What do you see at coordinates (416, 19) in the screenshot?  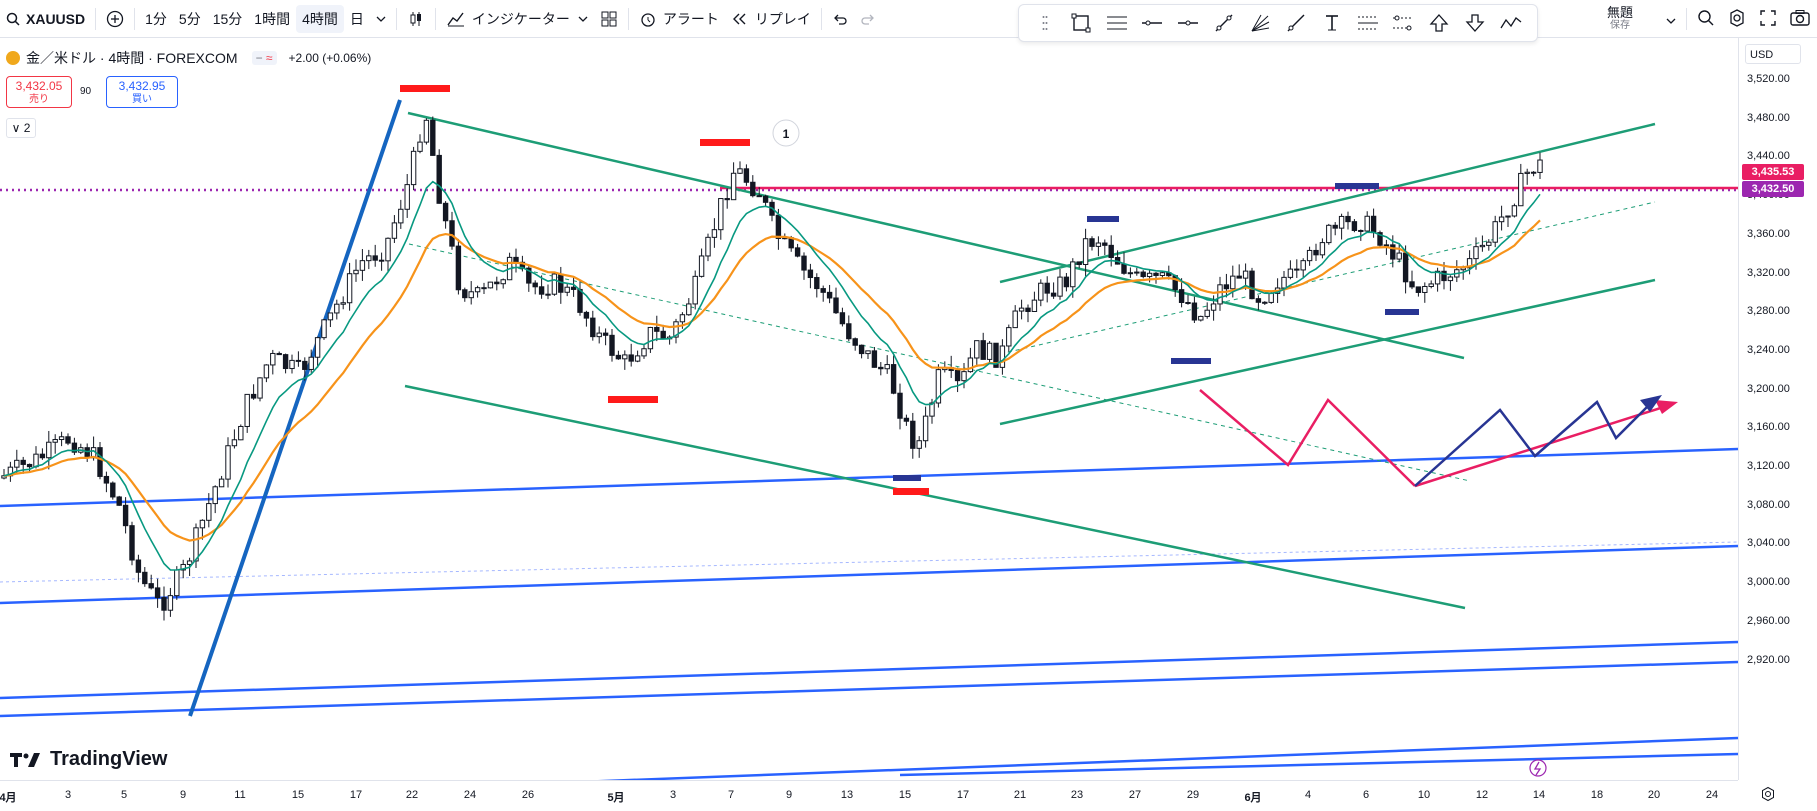 I see `chart-type-button` at bounding box center [416, 19].